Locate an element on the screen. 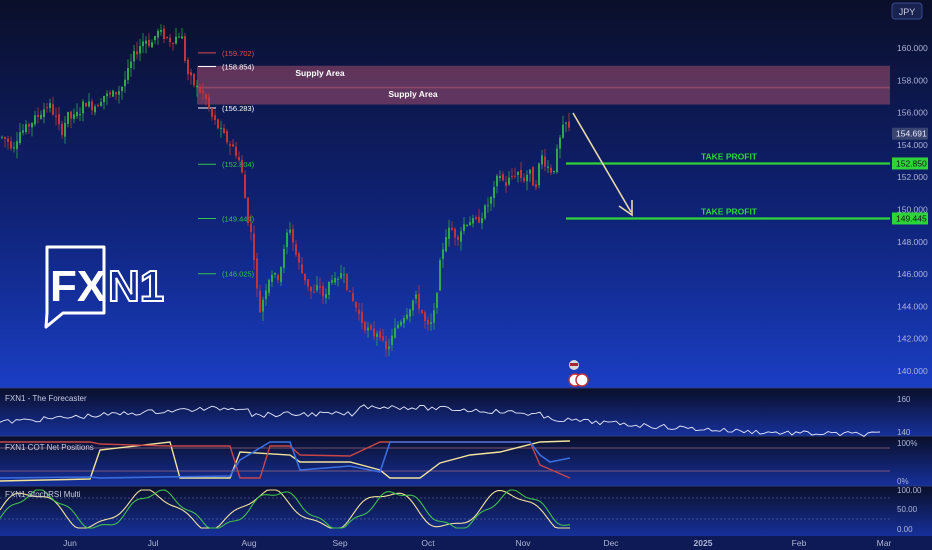 Image resolution: width=932 pixels, height=550 pixels. cot-series-a is located at coordinates (285, 461).